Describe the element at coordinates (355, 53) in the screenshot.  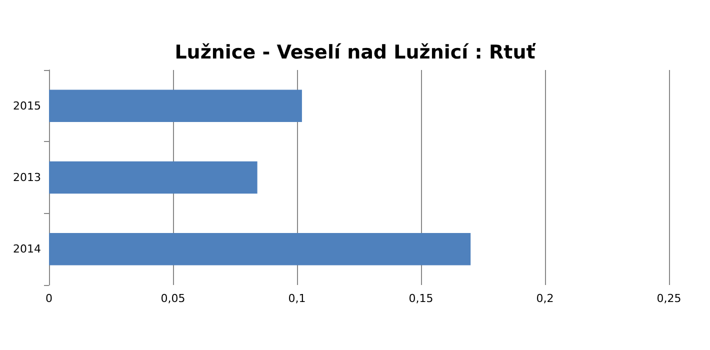
I see `chart-title: Lužnice - Veselí nad Lužnicí : Rtuť` at that location.